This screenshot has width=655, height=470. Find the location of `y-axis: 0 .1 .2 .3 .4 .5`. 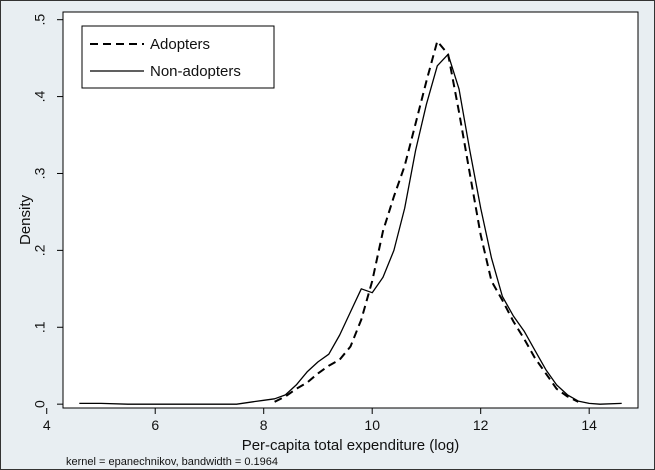

y-axis: 0 .1 .2 .3 .4 .5 is located at coordinates (47, 211).